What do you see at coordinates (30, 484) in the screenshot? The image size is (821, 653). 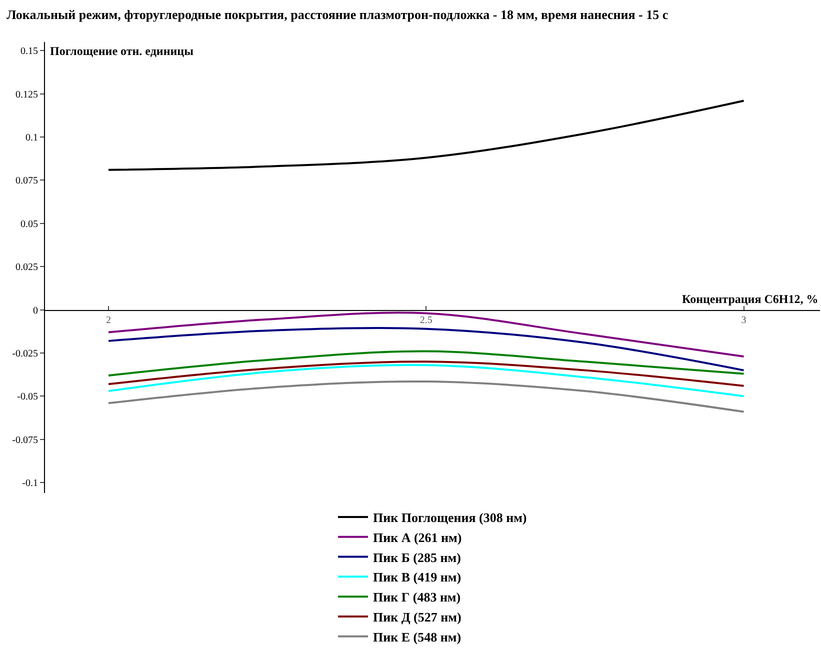 I see `y-tick-label: -0.1` at bounding box center [30, 484].